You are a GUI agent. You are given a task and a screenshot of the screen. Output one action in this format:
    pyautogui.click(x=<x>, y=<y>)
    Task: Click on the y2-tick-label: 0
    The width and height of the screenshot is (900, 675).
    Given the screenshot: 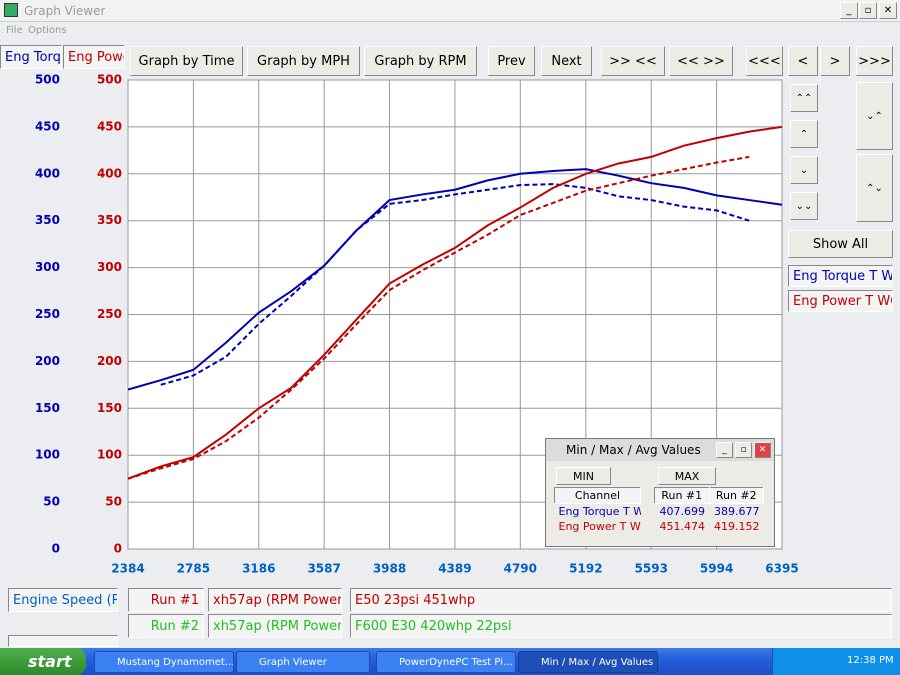 What is the action you would take?
    pyautogui.click(x=118, y=549)
    